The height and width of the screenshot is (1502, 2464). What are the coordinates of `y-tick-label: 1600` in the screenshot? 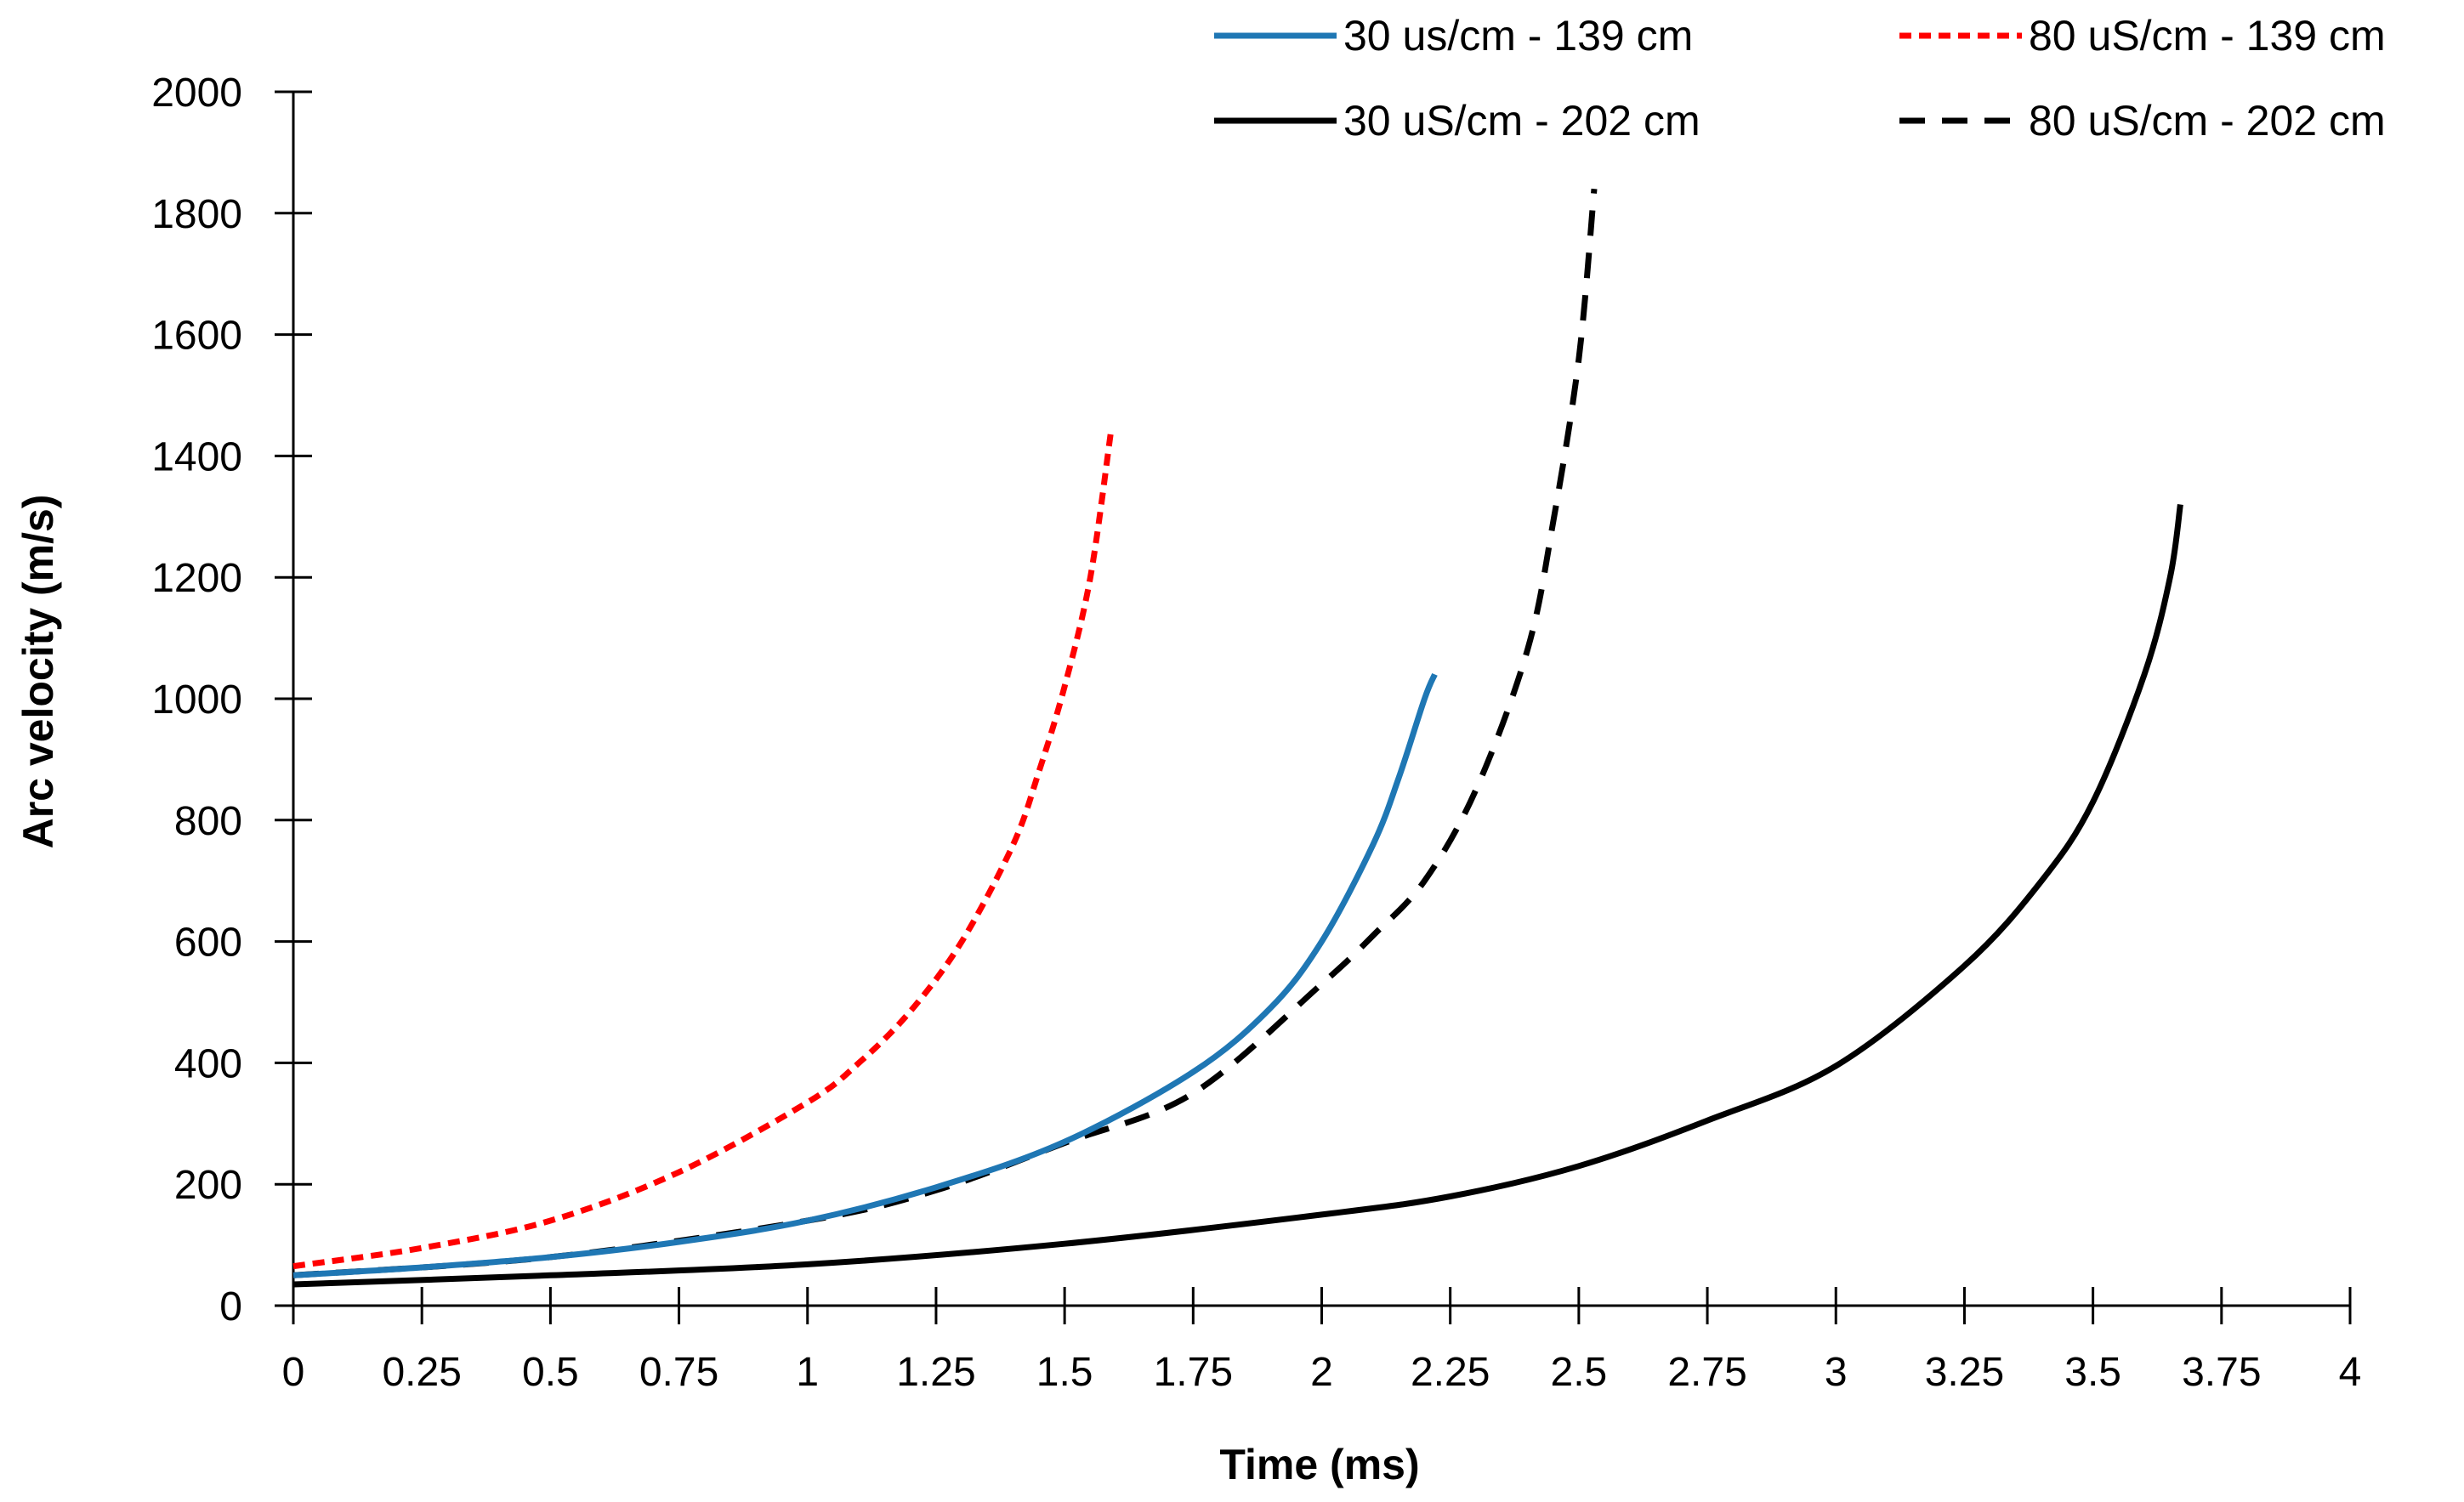 It's located at (196, 336).